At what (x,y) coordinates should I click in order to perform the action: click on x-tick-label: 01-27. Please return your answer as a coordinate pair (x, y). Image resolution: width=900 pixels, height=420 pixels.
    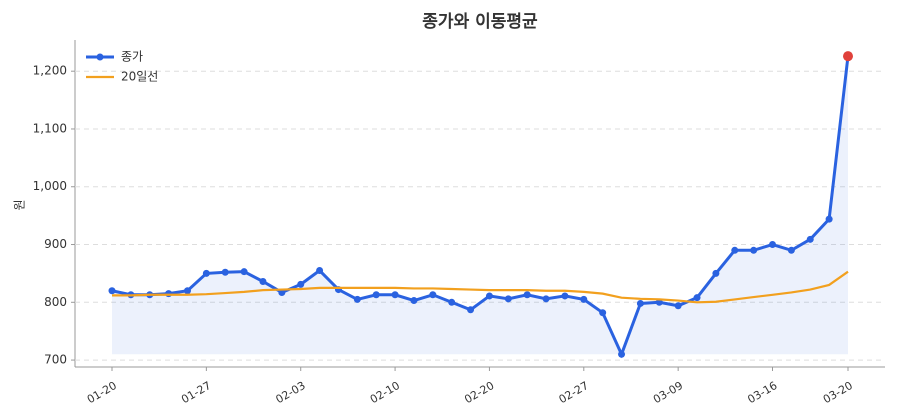
    Looking at the image, I should click on (196, 392).